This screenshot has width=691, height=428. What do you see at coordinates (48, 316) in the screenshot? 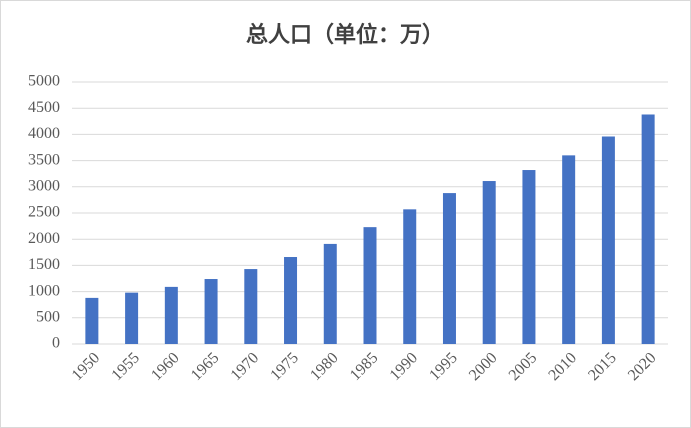
I see `y-tick-label: 500` at bounding box center [48, 316].